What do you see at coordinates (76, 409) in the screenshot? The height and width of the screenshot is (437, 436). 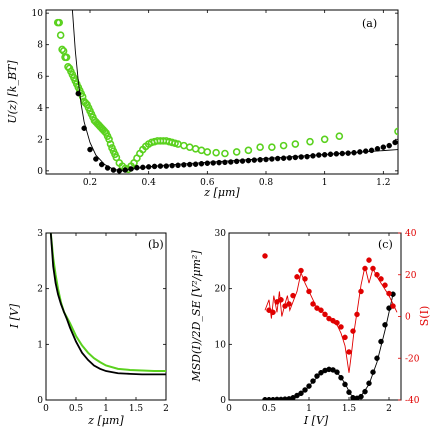 I see `panel-b-xtick-label: 0.5` at bounding box center [76, 409].